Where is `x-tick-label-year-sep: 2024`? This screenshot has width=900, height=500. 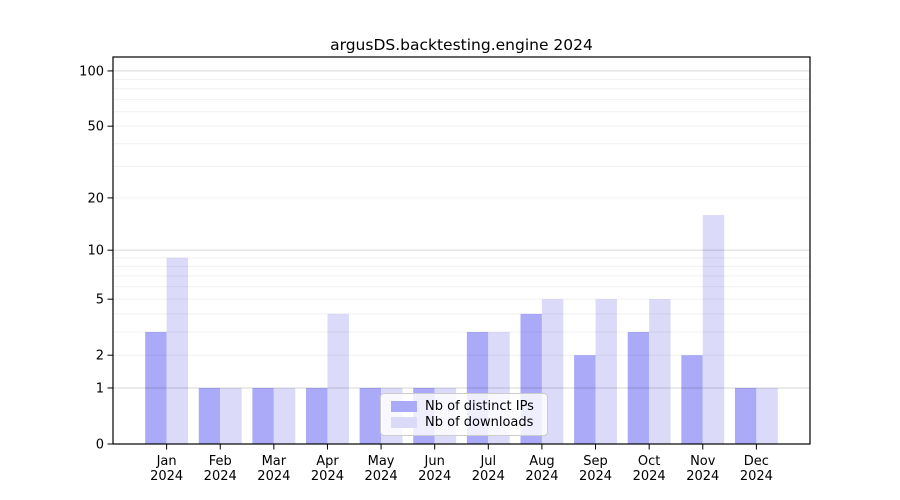 x-tick-label-year-sep: 2024 is located at coordinates (595, 476).